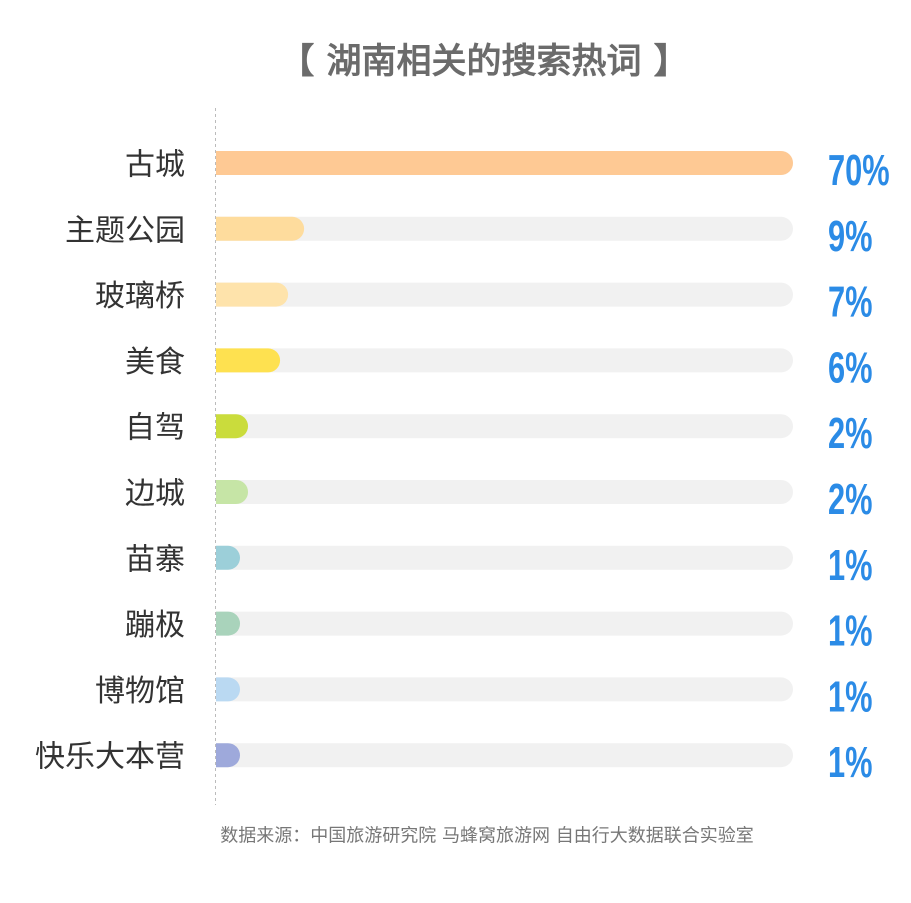 The height and width of the screenshot is (903, 911). I want to click on bar-row: 玻璃桥 7%, so click(484, 302).